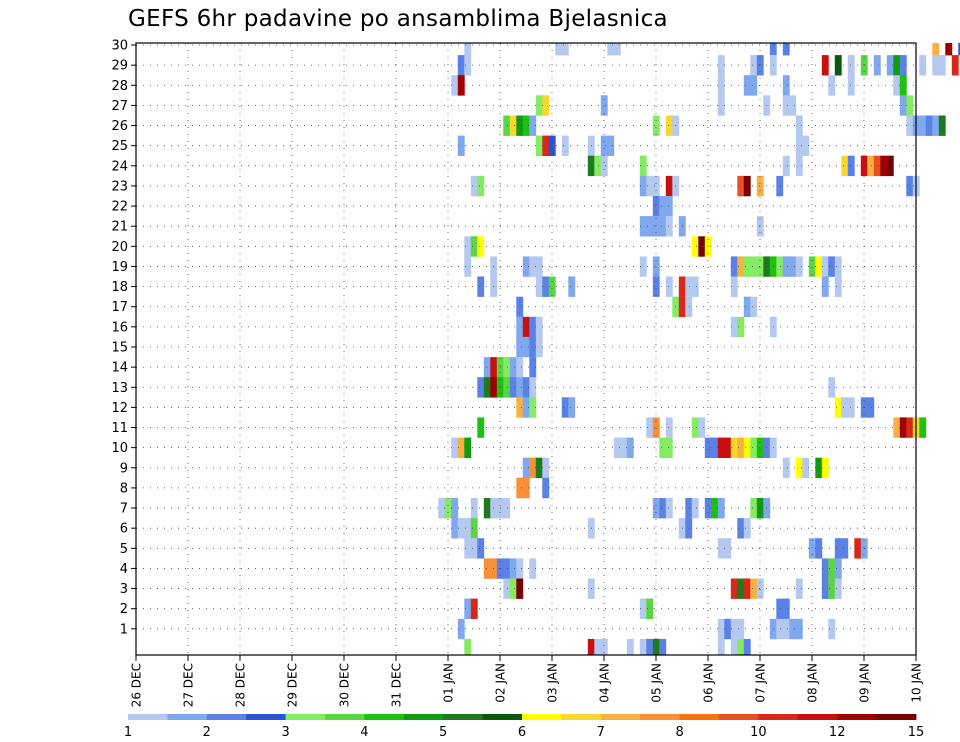 Image resolution: width=960 pixels, height=742 pixels. I want to click on y-tick-label: 18, so click(119, 287).